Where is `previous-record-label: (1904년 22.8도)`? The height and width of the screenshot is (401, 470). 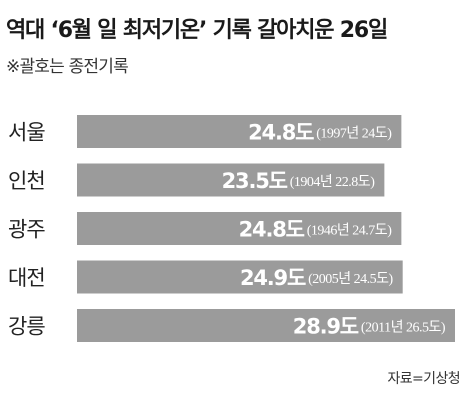 previous-record-label: (1904년 22.8도) is located at coordinates (332, 182).